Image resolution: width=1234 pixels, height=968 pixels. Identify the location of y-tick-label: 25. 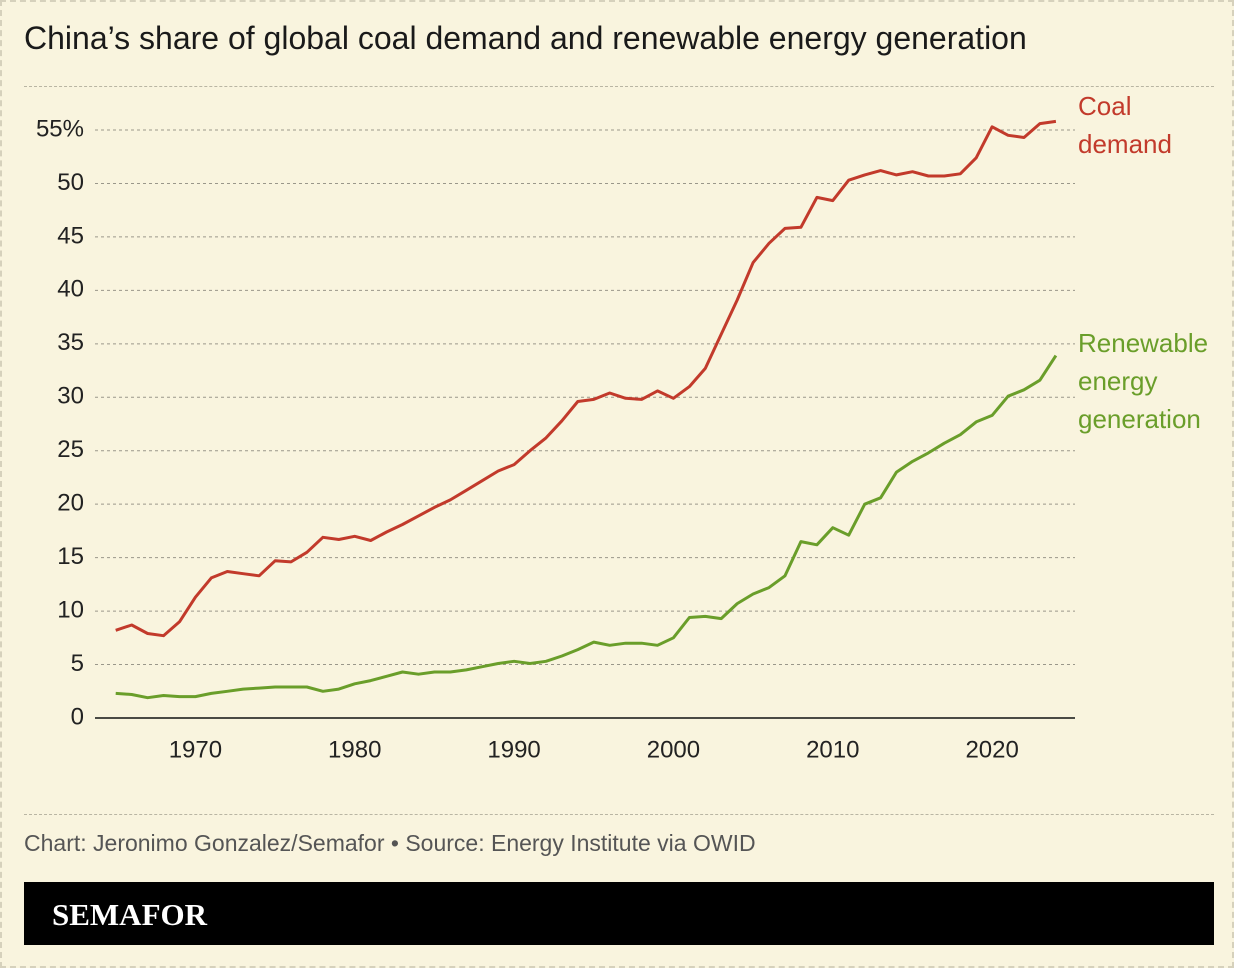
(70, 449).